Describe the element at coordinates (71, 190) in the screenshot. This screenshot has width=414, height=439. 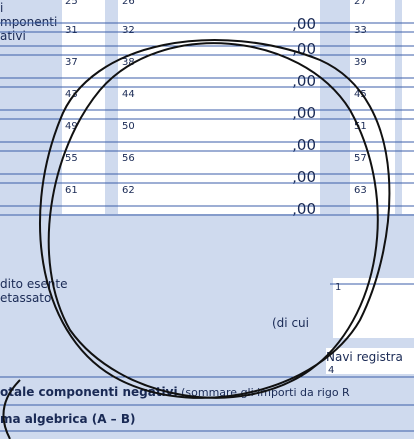
I see `field-number: 61` at that location.